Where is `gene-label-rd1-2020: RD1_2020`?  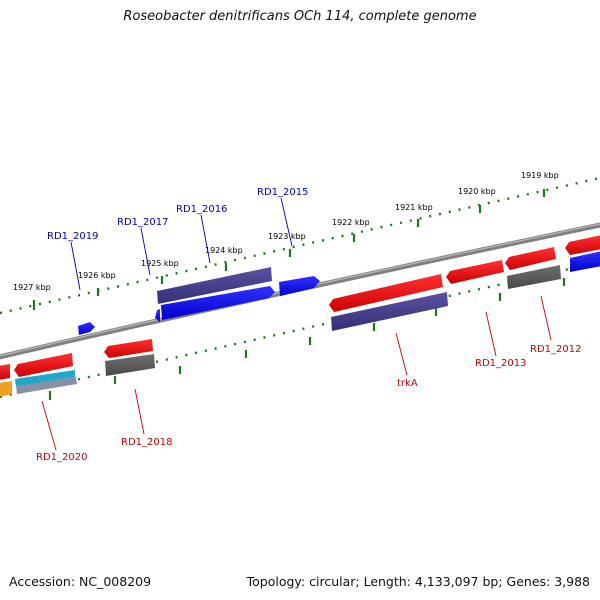 gene-label-rd1-2020: RD1_2020 is located at coordinates (61, 457).